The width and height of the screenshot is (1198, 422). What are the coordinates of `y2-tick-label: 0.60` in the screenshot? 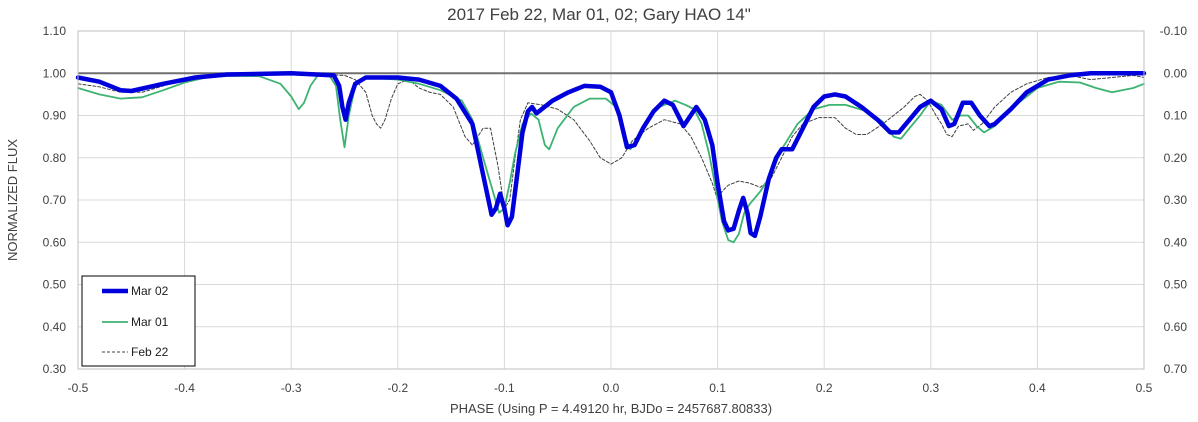 It's located at (1176, 327).